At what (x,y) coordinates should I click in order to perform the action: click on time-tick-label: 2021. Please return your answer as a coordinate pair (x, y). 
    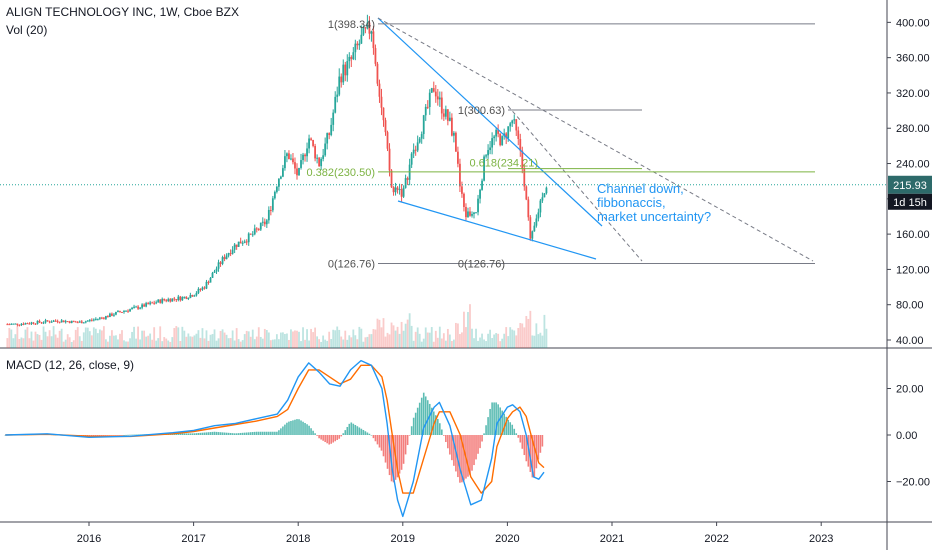
    Looking at the image, I should click on (612, 539).